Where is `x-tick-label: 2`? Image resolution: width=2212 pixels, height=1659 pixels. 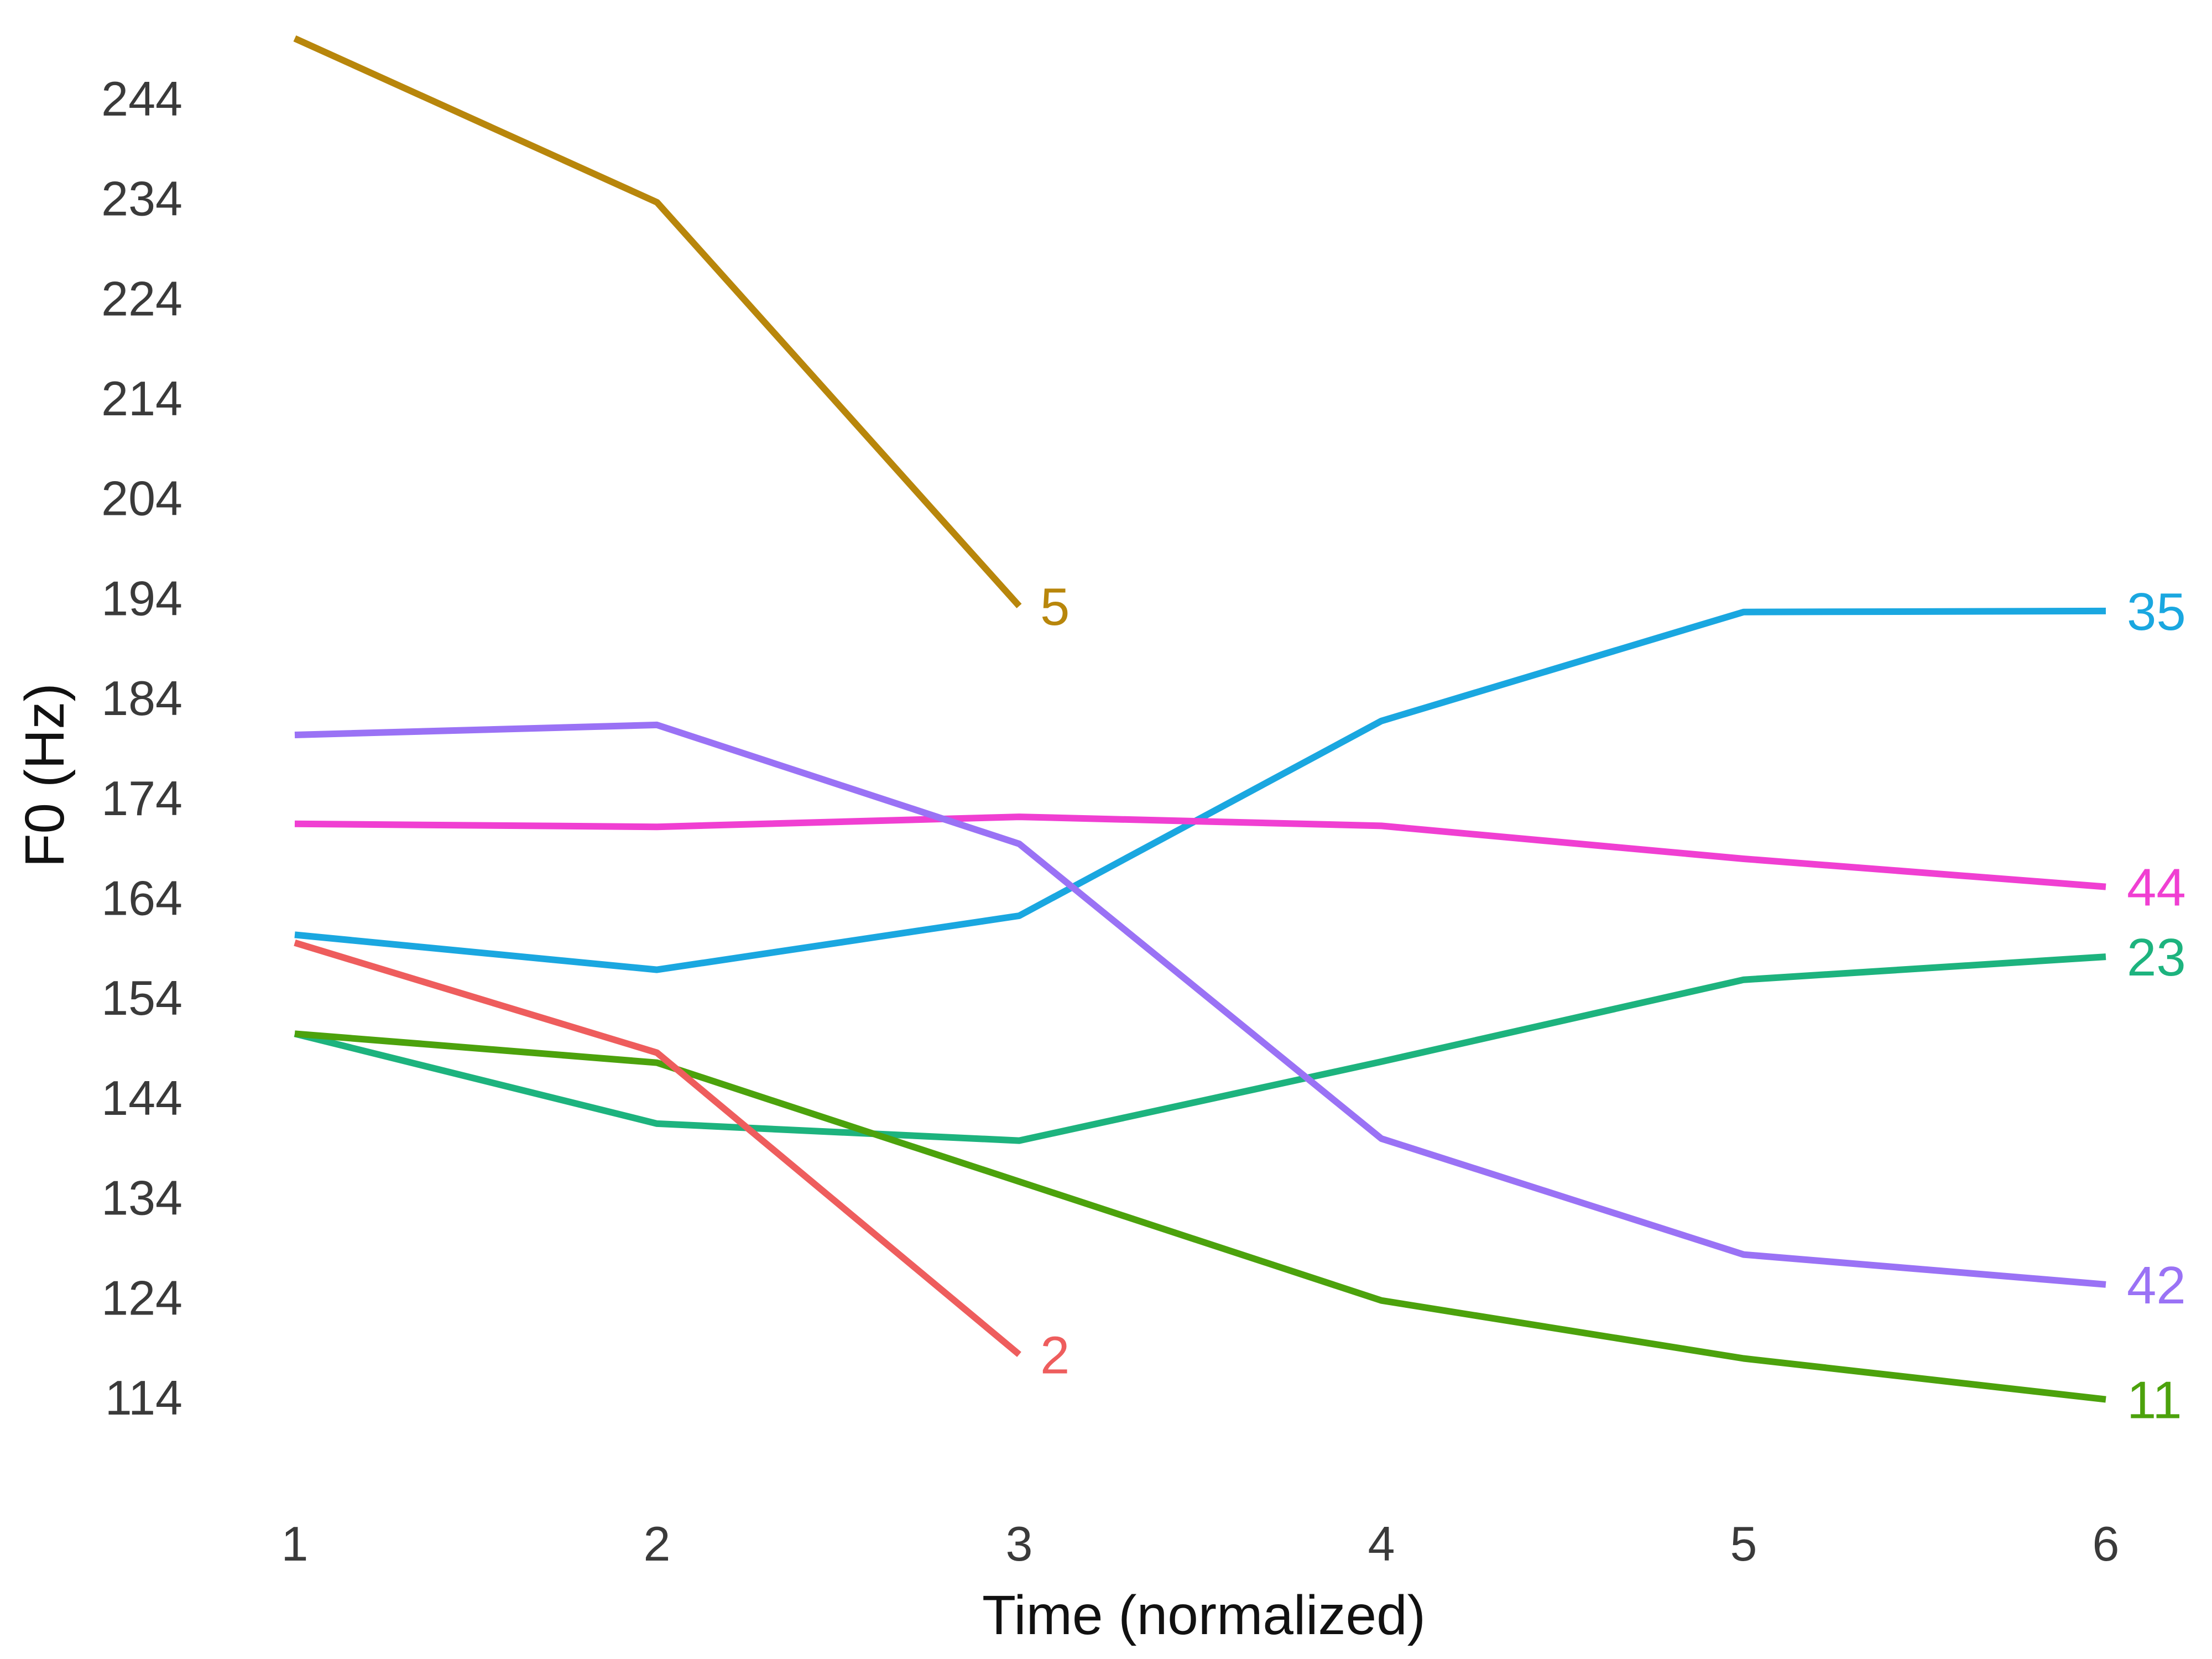 x-tick-label: 2 is located at coordinates (658, 1544).